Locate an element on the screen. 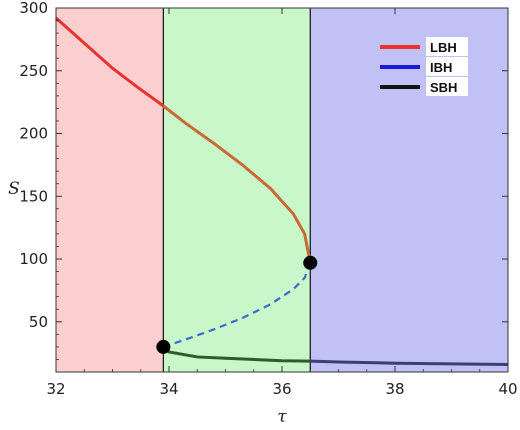 This screenshot has width=520, height=430. series-lbh-line-left is located at coordinates (110, 62).